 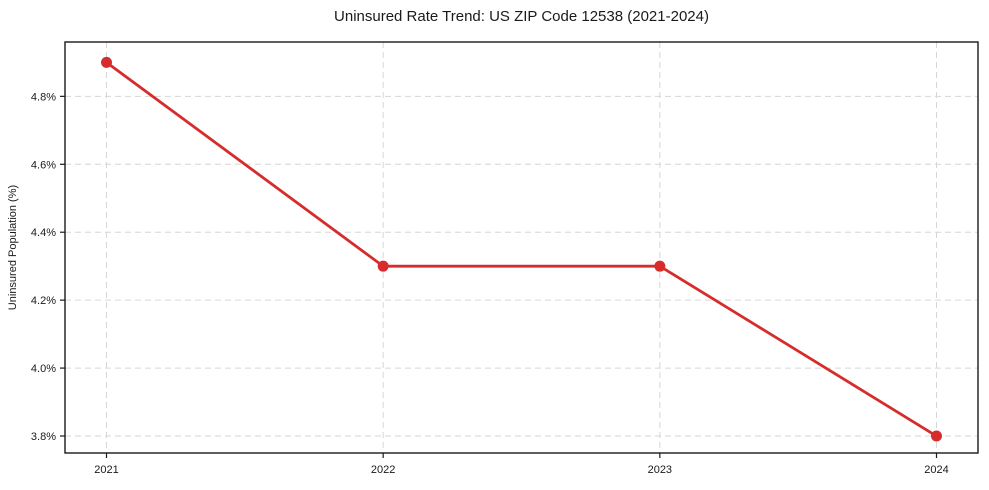 I want to click on x-tick-label: 2022, so click(x=383, y=470).